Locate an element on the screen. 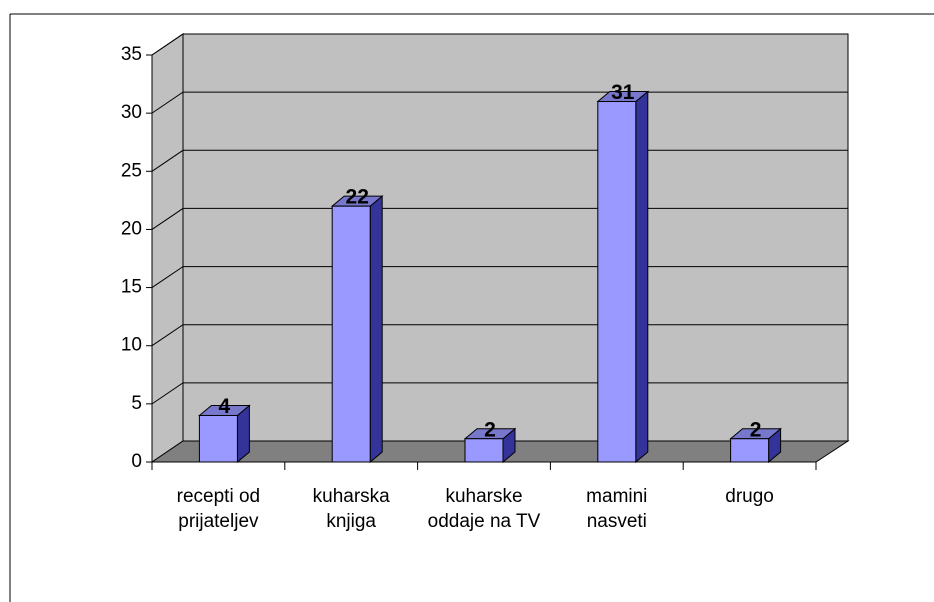 The image size is (934, 602). data-label: 4 is located at coordinates (225, 406).